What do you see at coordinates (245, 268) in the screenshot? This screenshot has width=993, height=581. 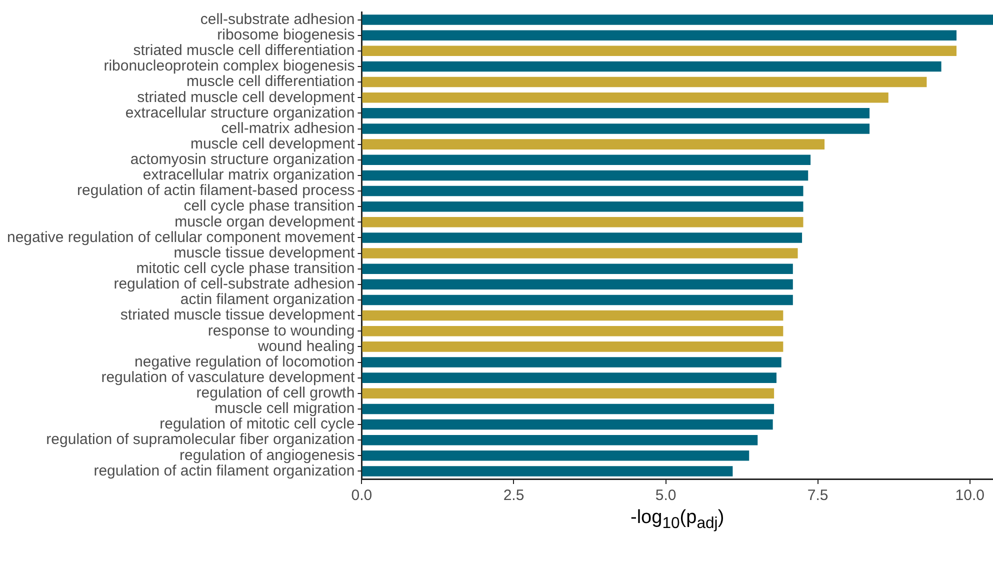 I see `y-tick-label: mitotic cell cycle phase transition` at bounding box center [245, 268].